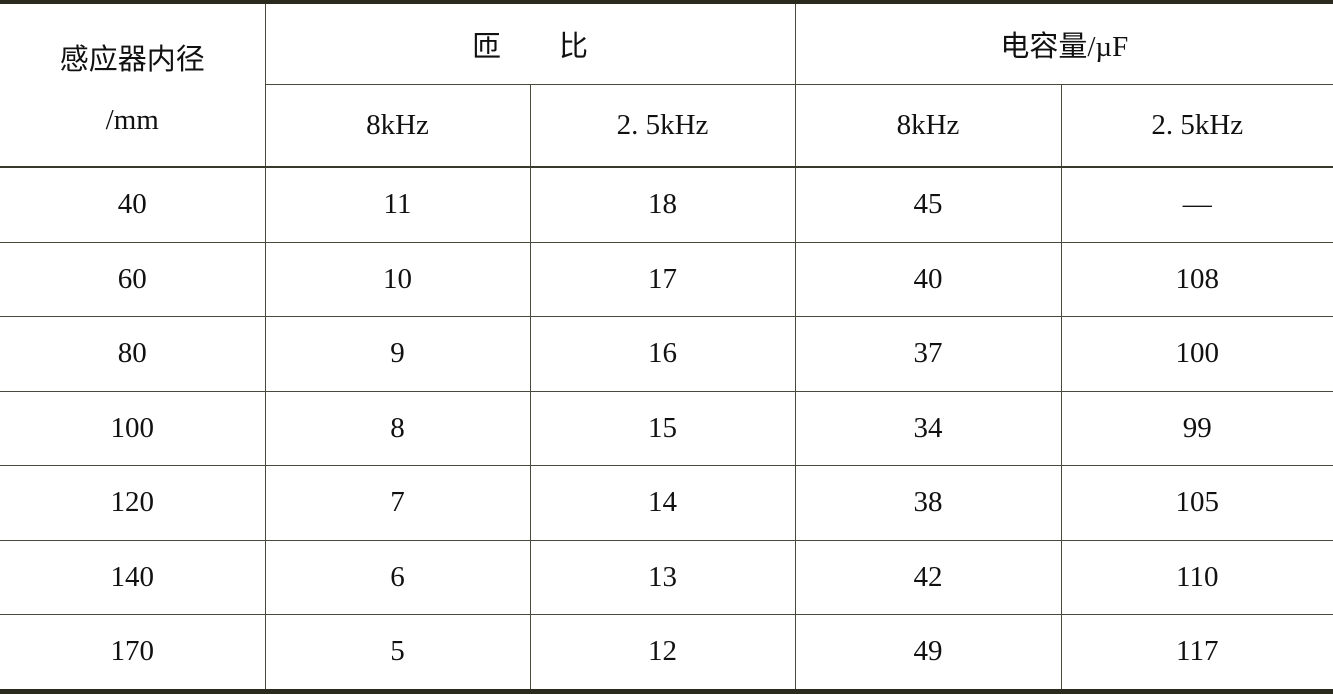  Describe the element at coordinates (662, 354) in the screenshot. I see `table-cell: 16` at that location.